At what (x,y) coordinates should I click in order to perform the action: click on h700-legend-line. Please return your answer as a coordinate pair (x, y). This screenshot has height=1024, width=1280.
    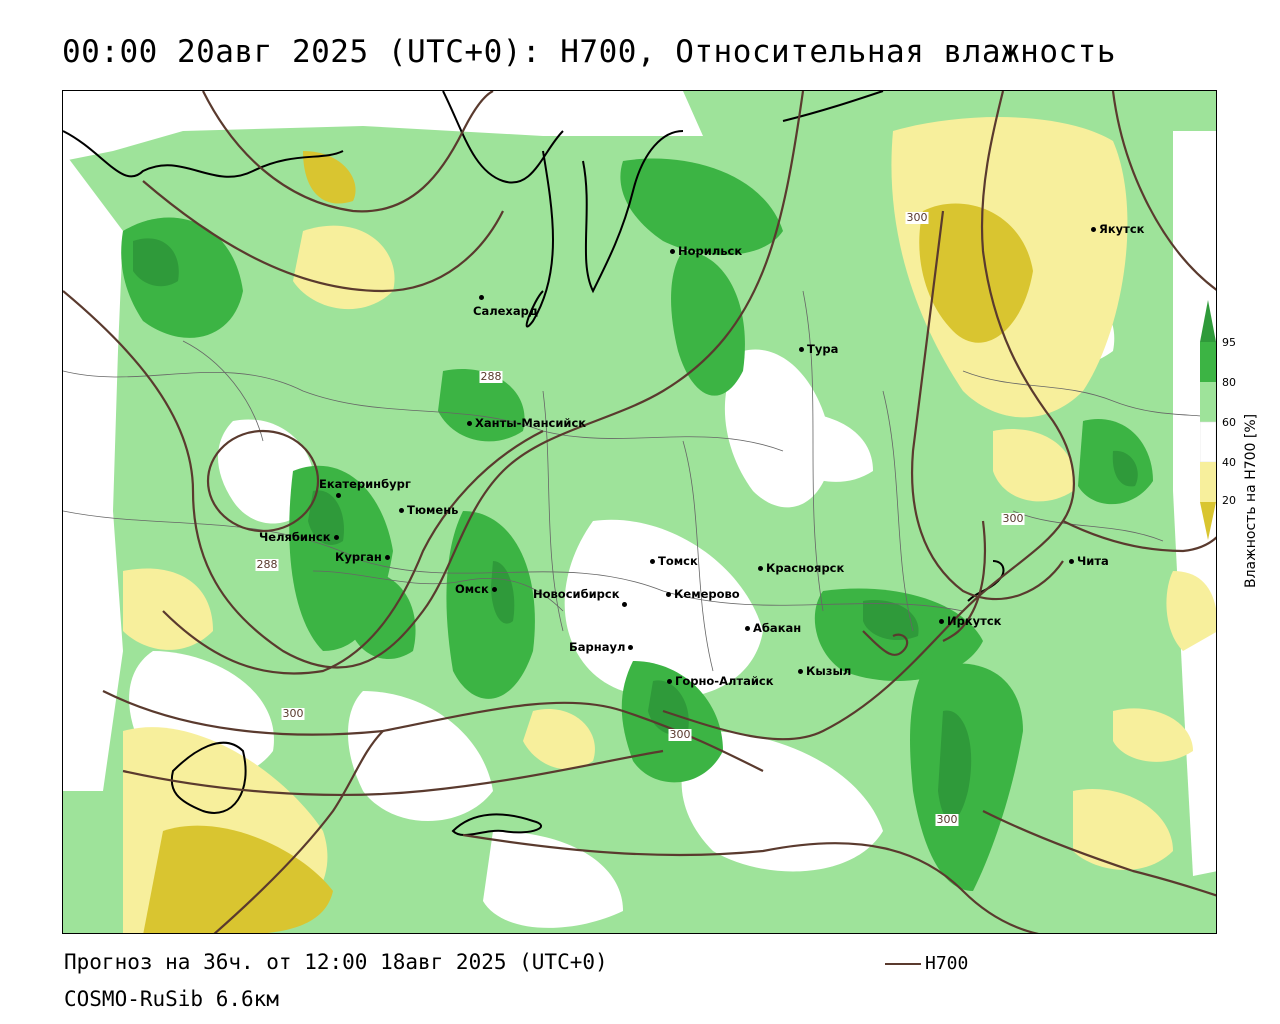
    Looking at the image, I should click on (903, 964).